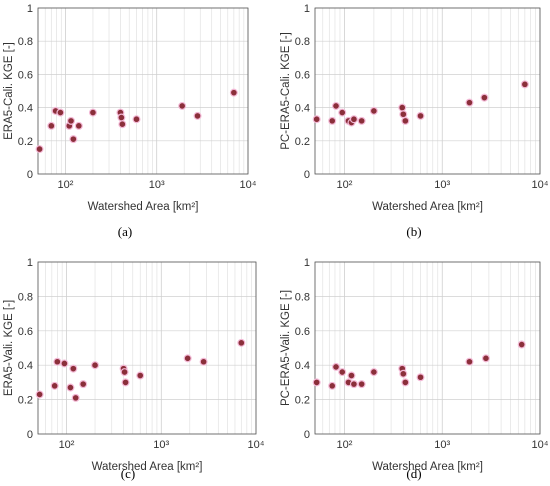 The height and width of the screenshot is (486, 550). Describe the element at coordinates (9, 348) in the screenshot. I see `y-axis-title: ERA5-Vali. KGE [-]` at that location.